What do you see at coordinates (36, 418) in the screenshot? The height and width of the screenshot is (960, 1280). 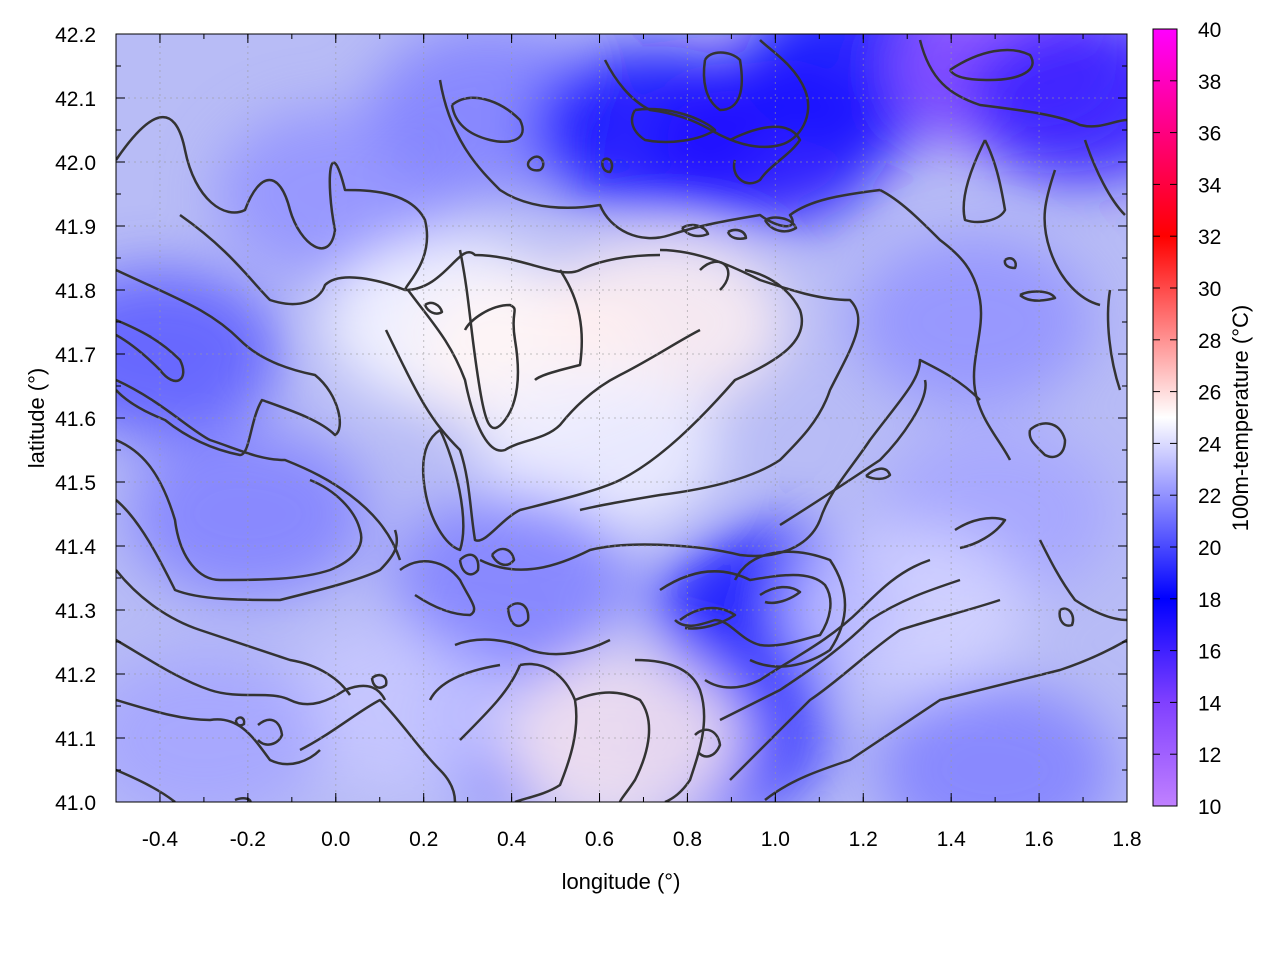 I see `y-axis-title: latitude (°)` at bounding box center [36, 418].